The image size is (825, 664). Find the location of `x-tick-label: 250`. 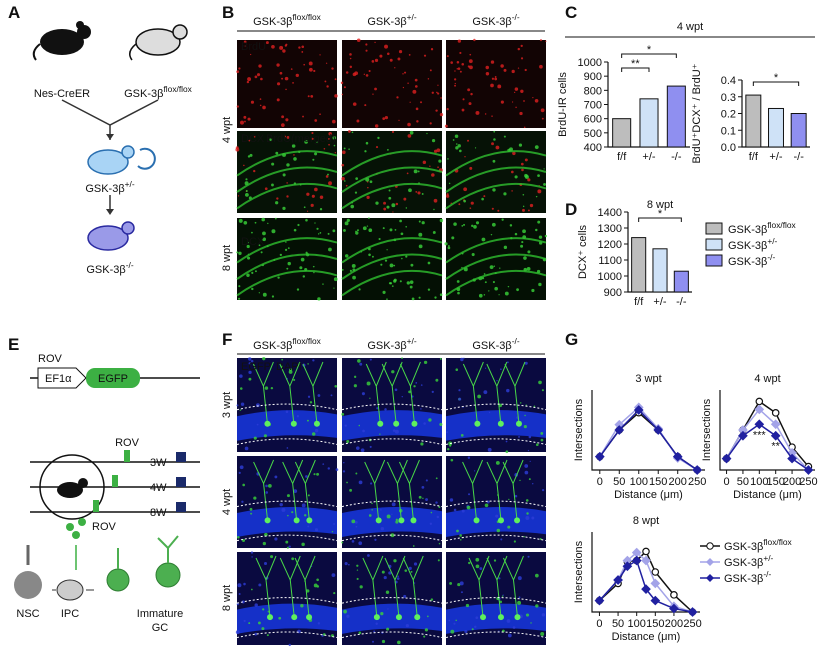

x-tick-label: 250 is located at coordinates (697, 482).